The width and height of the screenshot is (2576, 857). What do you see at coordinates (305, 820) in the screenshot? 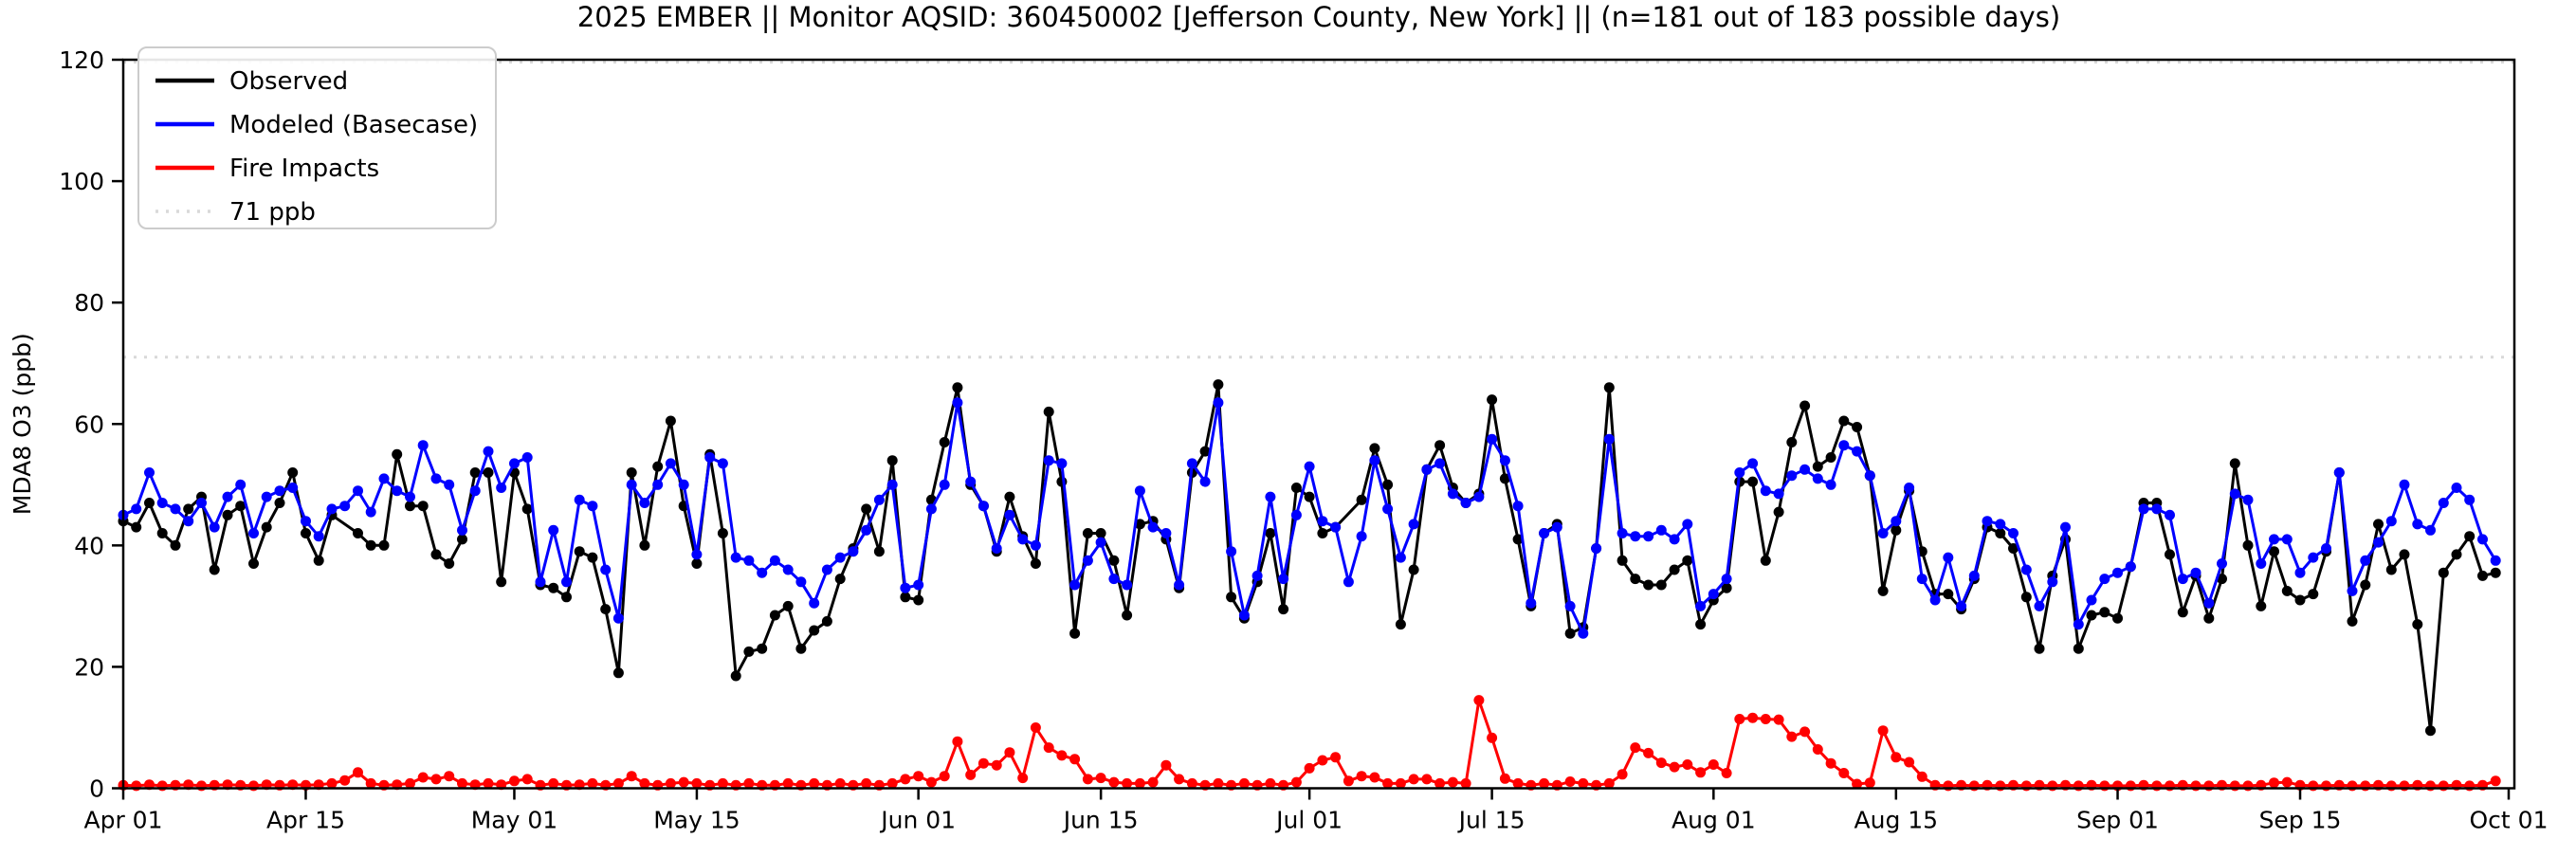
I see `x-tick-label: Apr 15` at bounding box center [305, 820].